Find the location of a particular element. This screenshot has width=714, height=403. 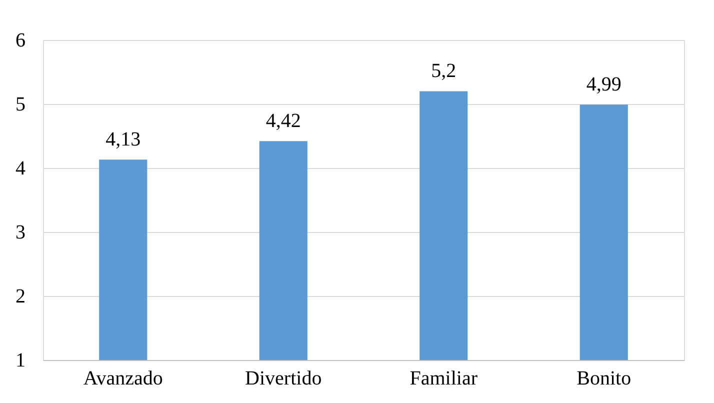

y-tick-label: 3 is located at coordinates (21, 233).